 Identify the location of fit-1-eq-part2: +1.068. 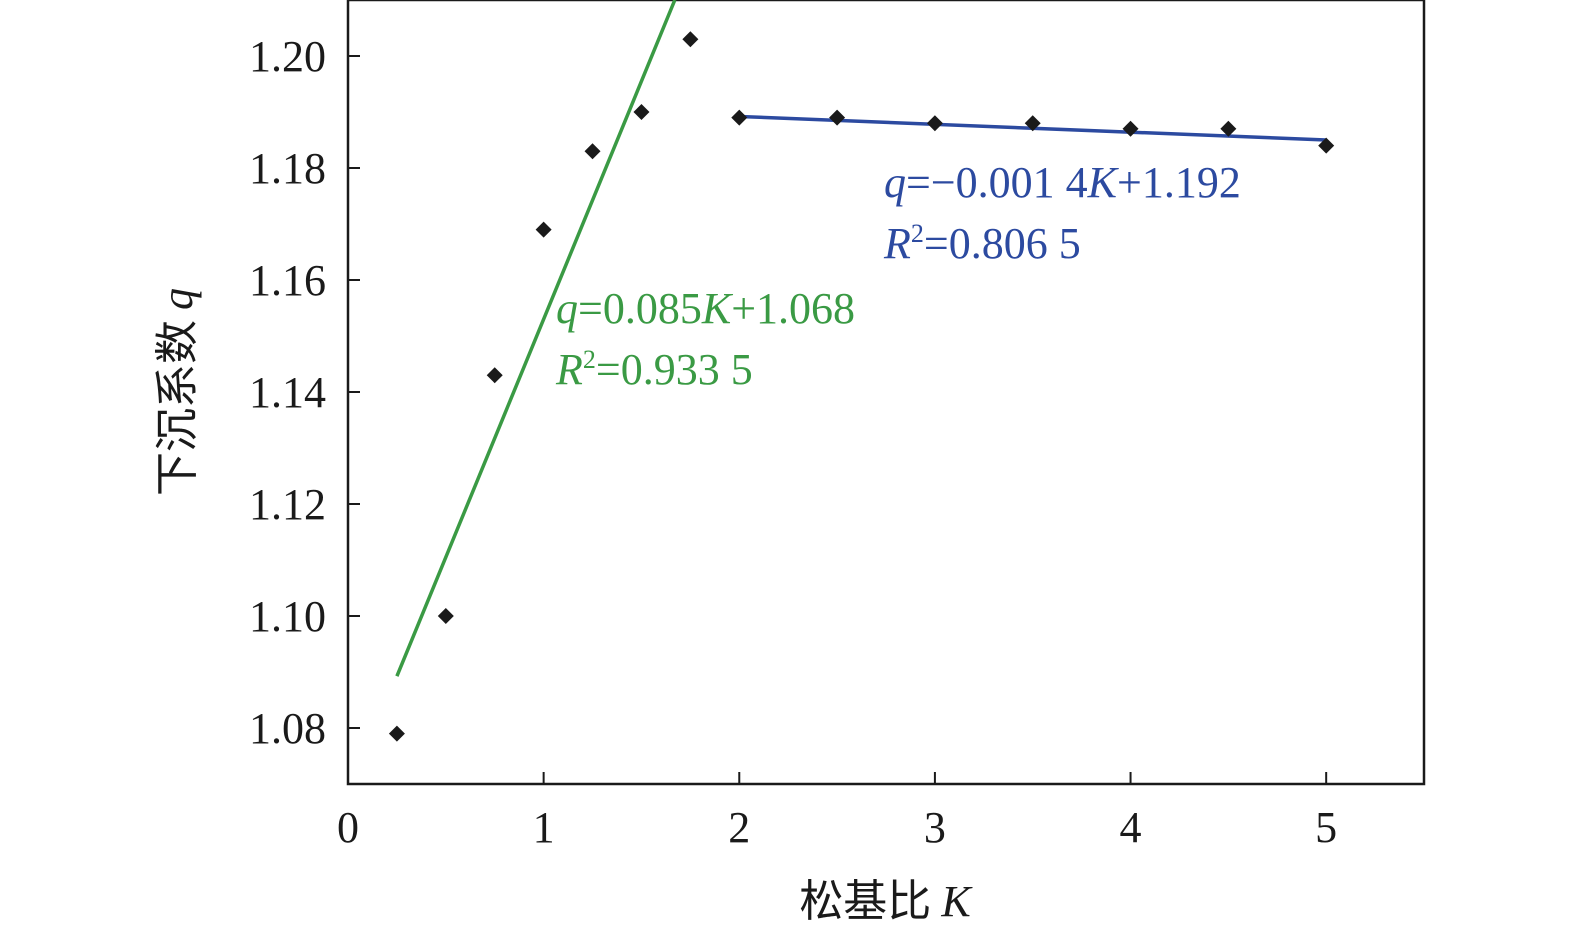
(793, 308).